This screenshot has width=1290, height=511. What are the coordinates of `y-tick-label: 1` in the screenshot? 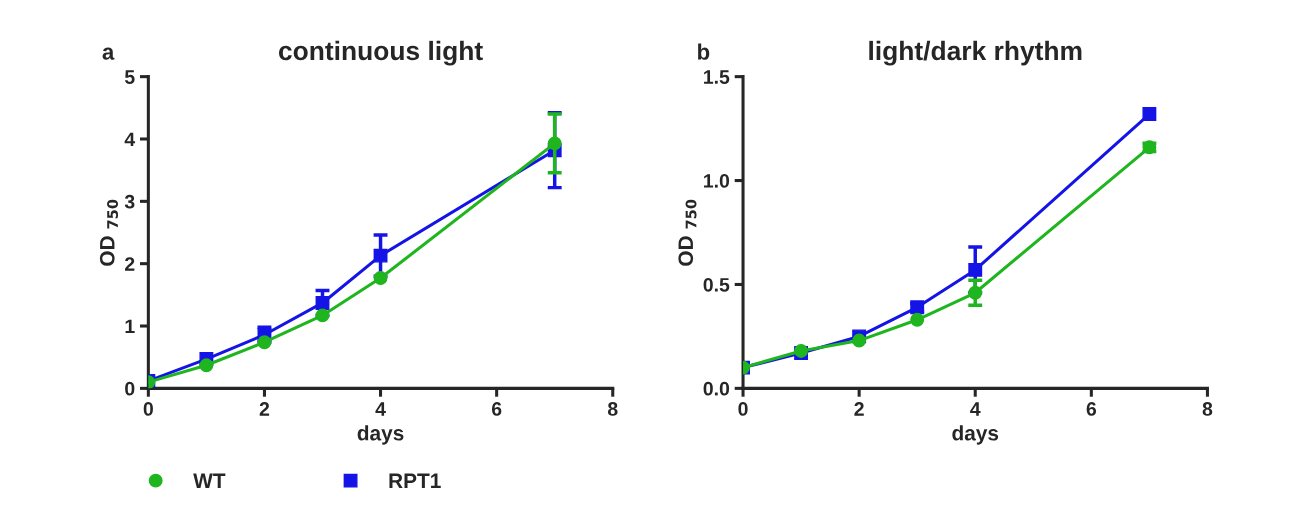 It's located at (130, 326).